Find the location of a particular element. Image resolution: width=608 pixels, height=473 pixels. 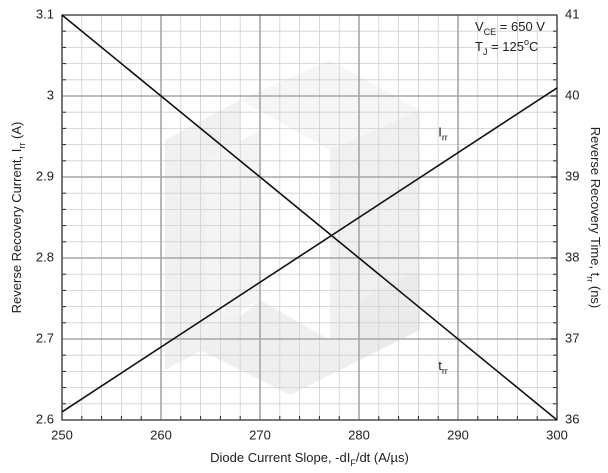

text-part: F is located at coordinates (353, 463).